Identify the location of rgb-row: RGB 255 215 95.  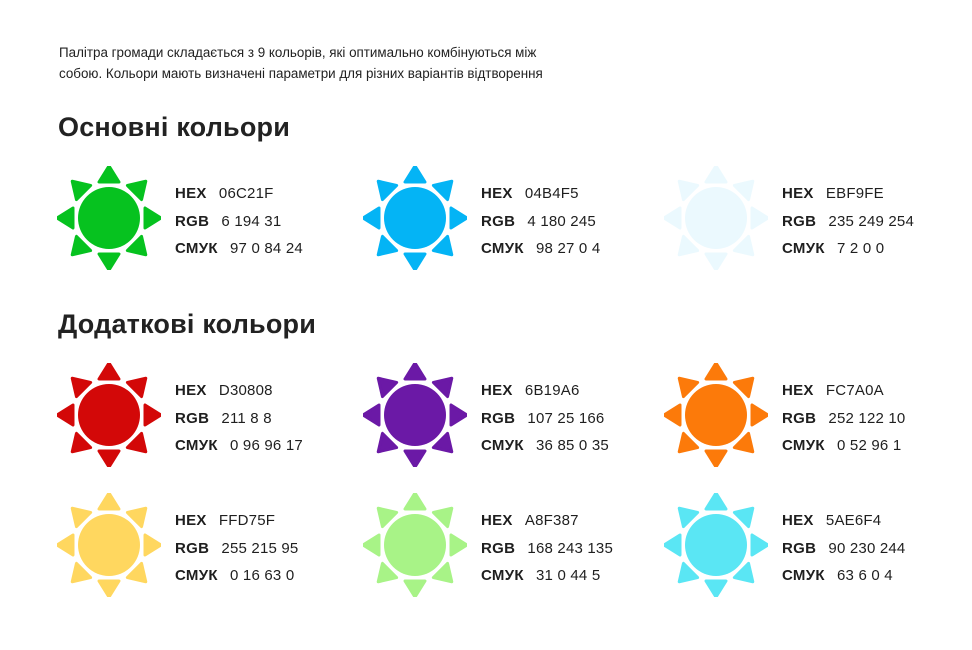
(236, 549).